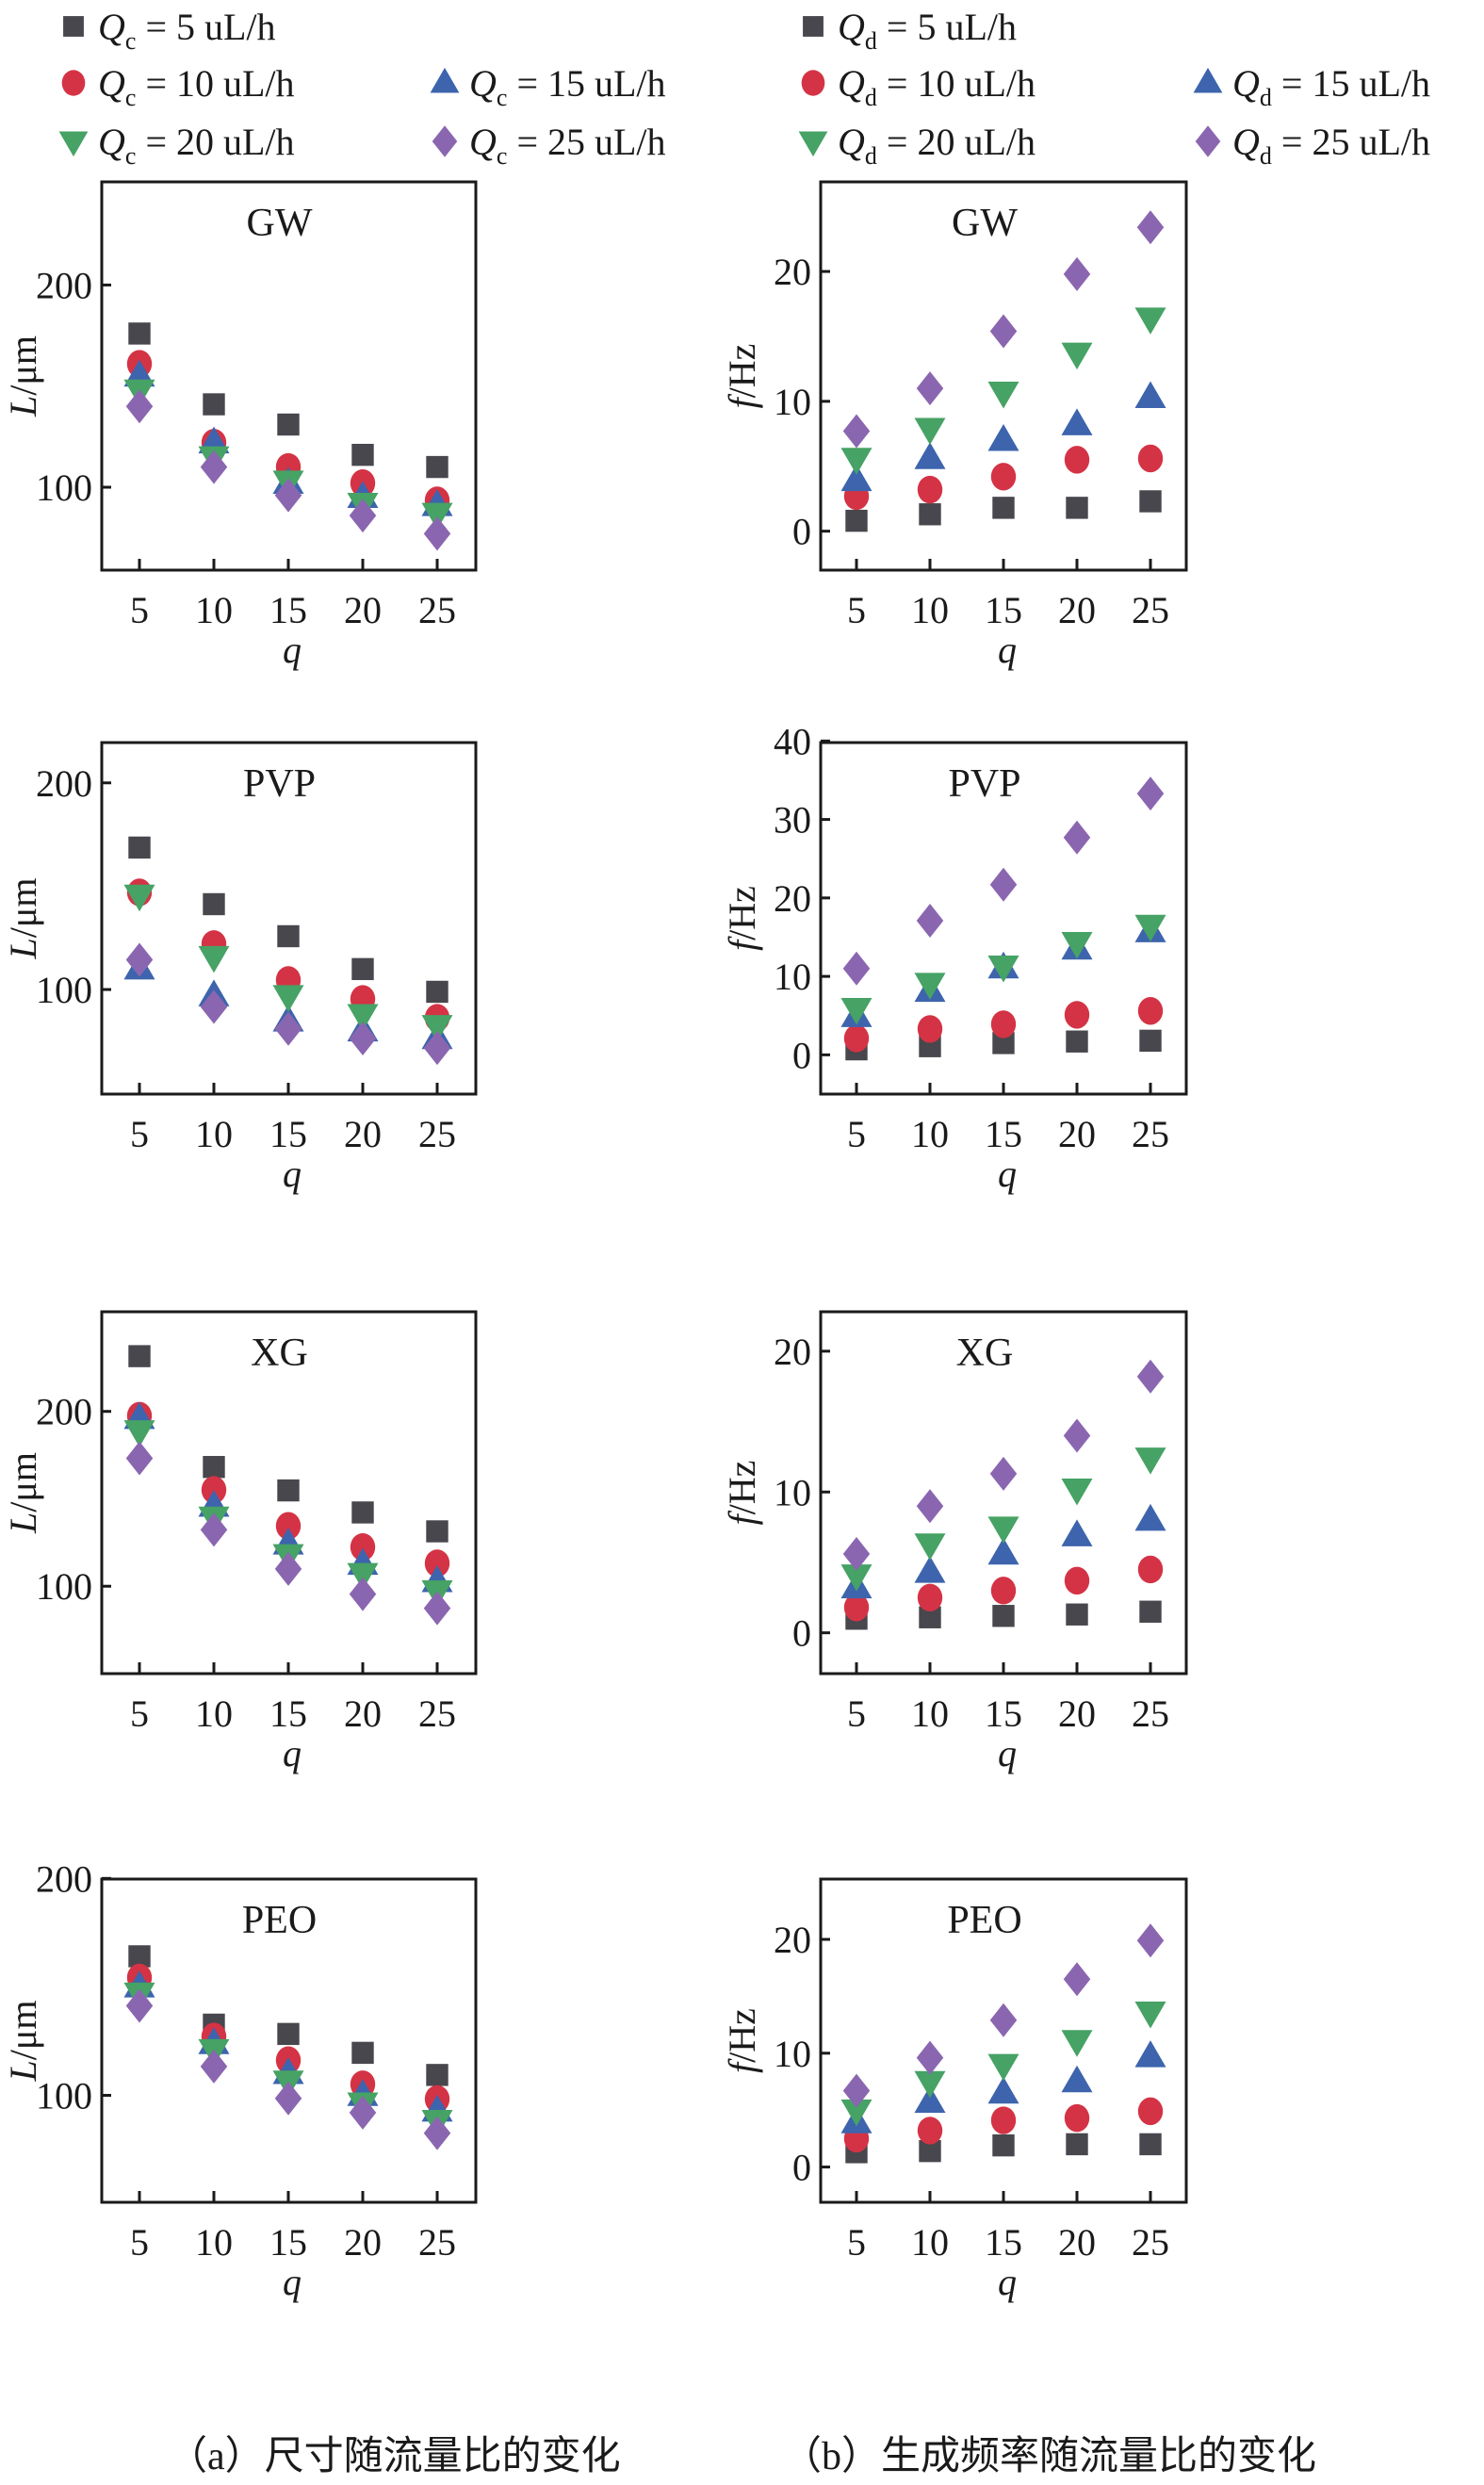  Describe the element at coordinates (445, 141) in the screenshot. I see `legend-marker-diamond-icon` at that location.